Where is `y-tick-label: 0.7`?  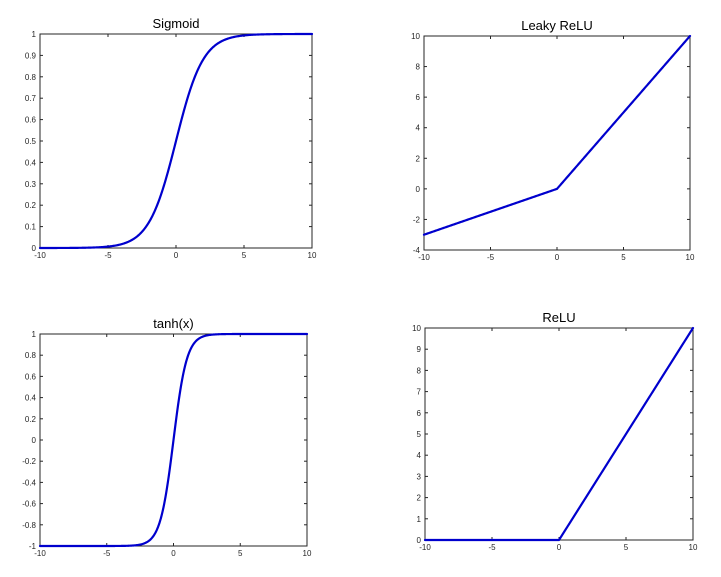
y-tick-label: 0.7 is located at coordinates (31, 98).